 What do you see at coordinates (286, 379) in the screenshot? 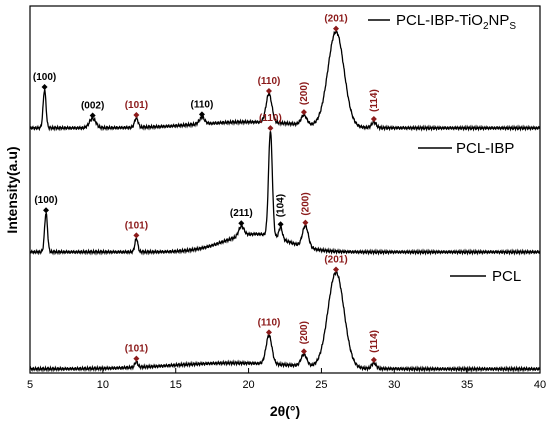
I see `x-axis-ticks: 5 10 15 20 25 30 35 40` at bounding box center [286, 379].